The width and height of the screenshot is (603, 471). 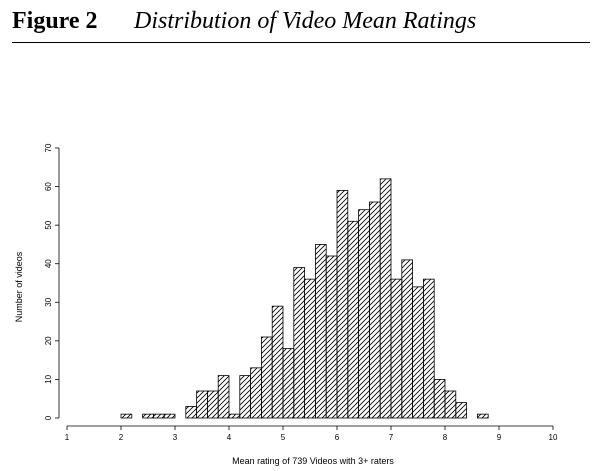 What do you see at coordinates (229, 437) in the screenshot?
I see `x-tick-label: 4` at bounding box center [229, 437].